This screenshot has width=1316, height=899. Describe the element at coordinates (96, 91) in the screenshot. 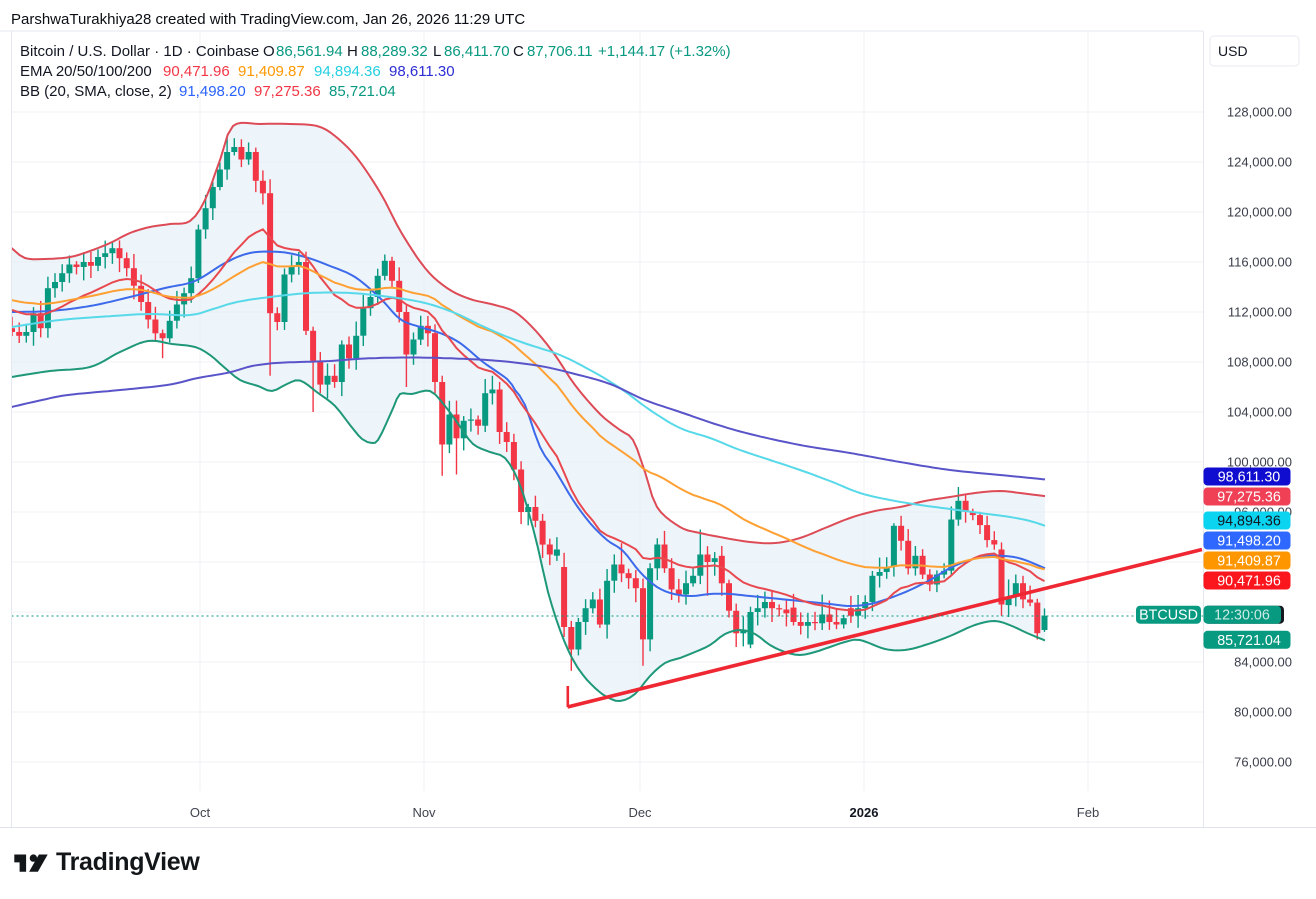

I see `svg-text: BB (20, SMA, close, 2)` at that location.